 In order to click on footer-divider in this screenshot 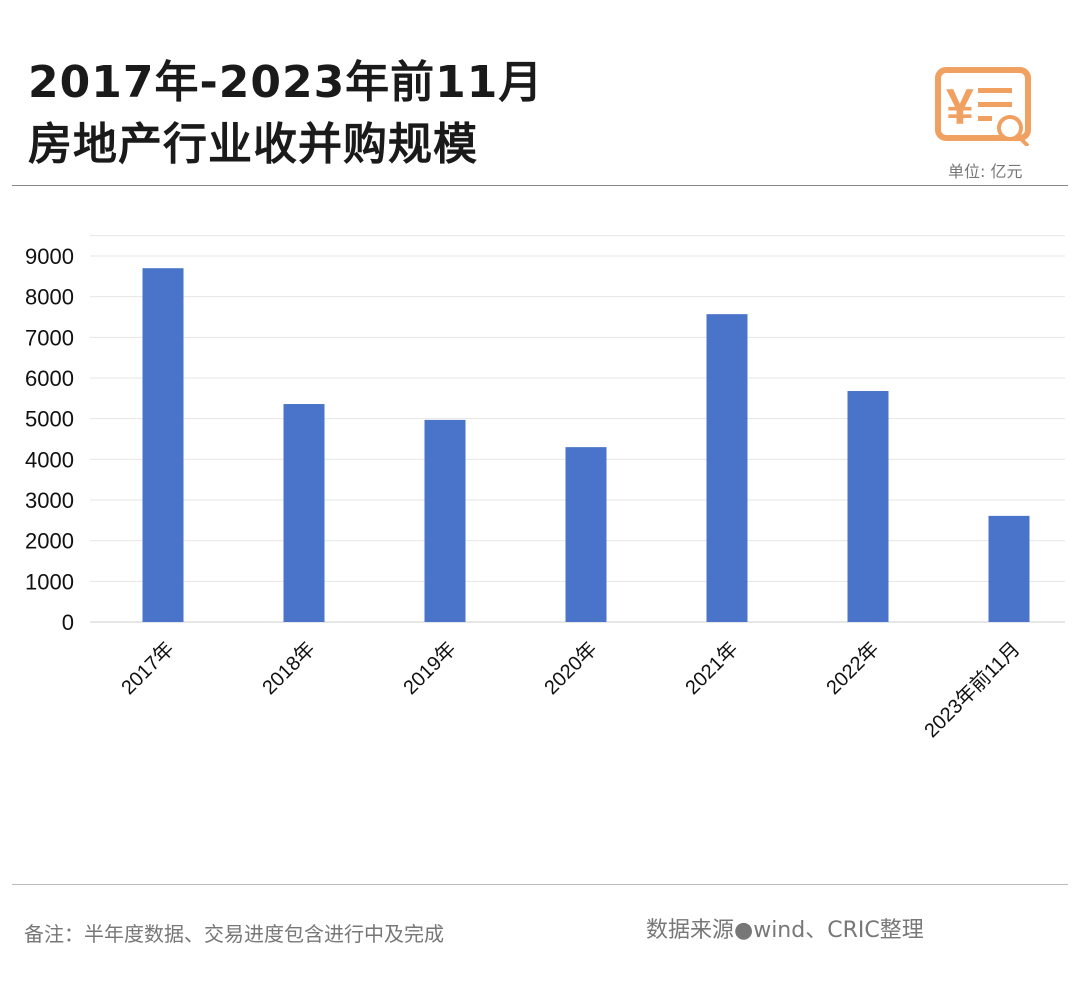, I will do `click(540, 884)`.